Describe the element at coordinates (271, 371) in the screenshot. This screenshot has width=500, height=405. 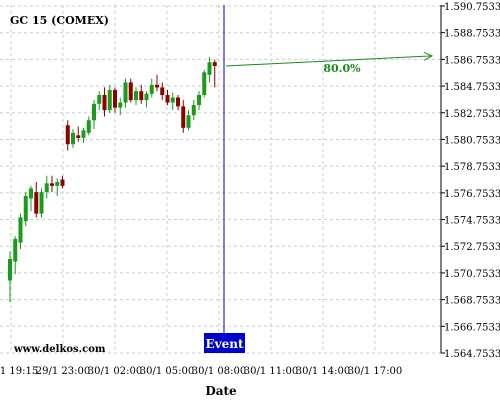
I see `x-tick-label: 30/1 11:00` at that location.